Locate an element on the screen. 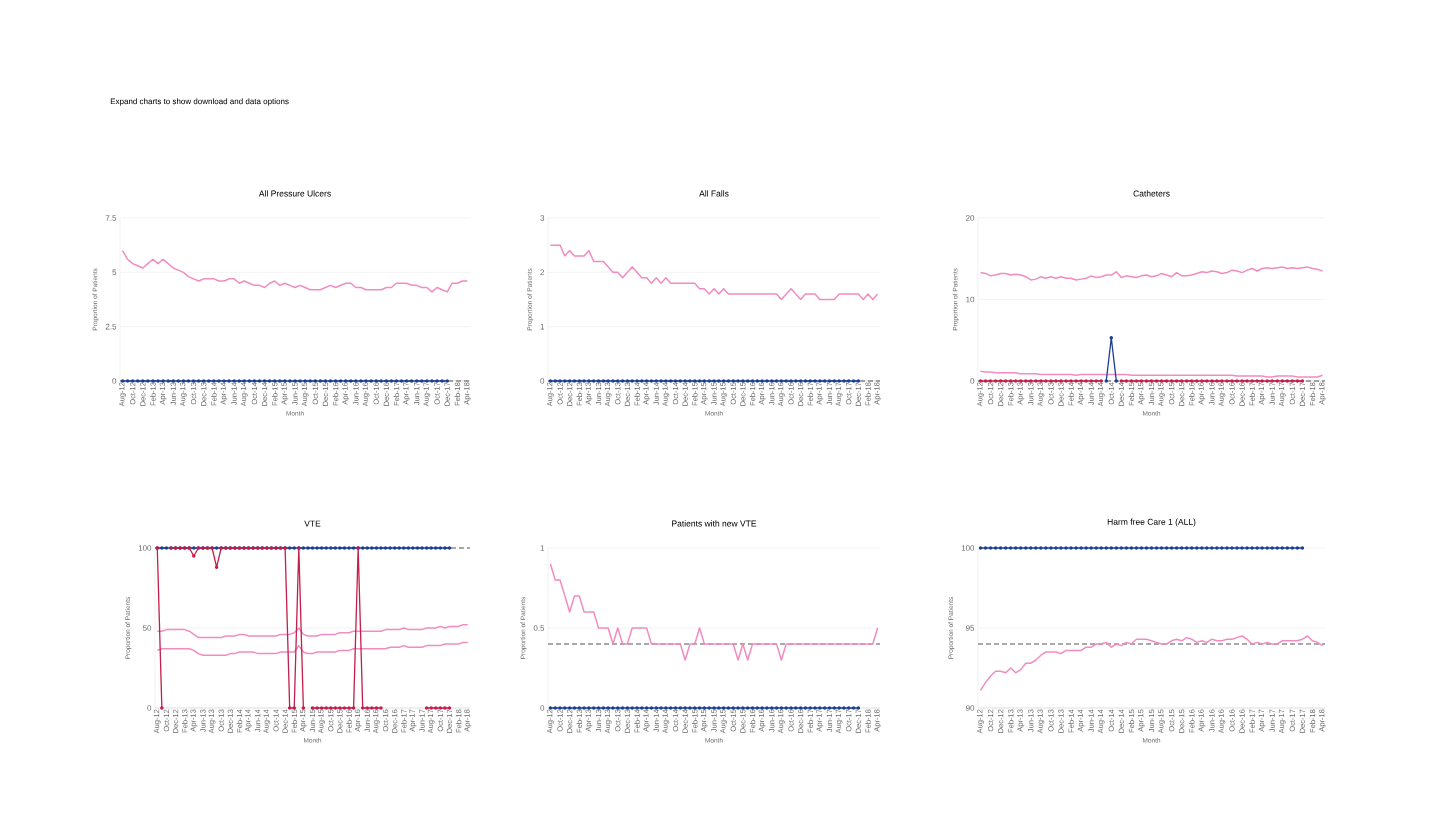 This screenshot has height=829, width=1432. chart-title: All Pressure Ulcers is located at coordinates (294, 193).